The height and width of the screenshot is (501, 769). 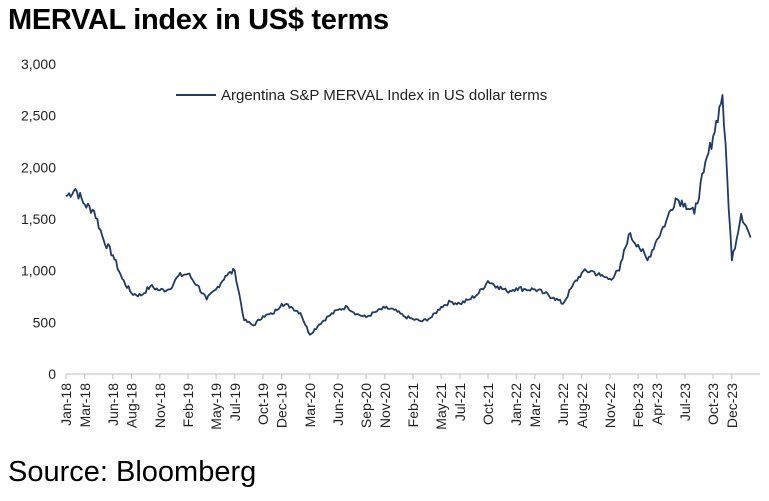 What do you see at coordinates (413, 405) in the screenshot?
I see `x-tick-label: Feb-21` at bounding box center [413, 405].